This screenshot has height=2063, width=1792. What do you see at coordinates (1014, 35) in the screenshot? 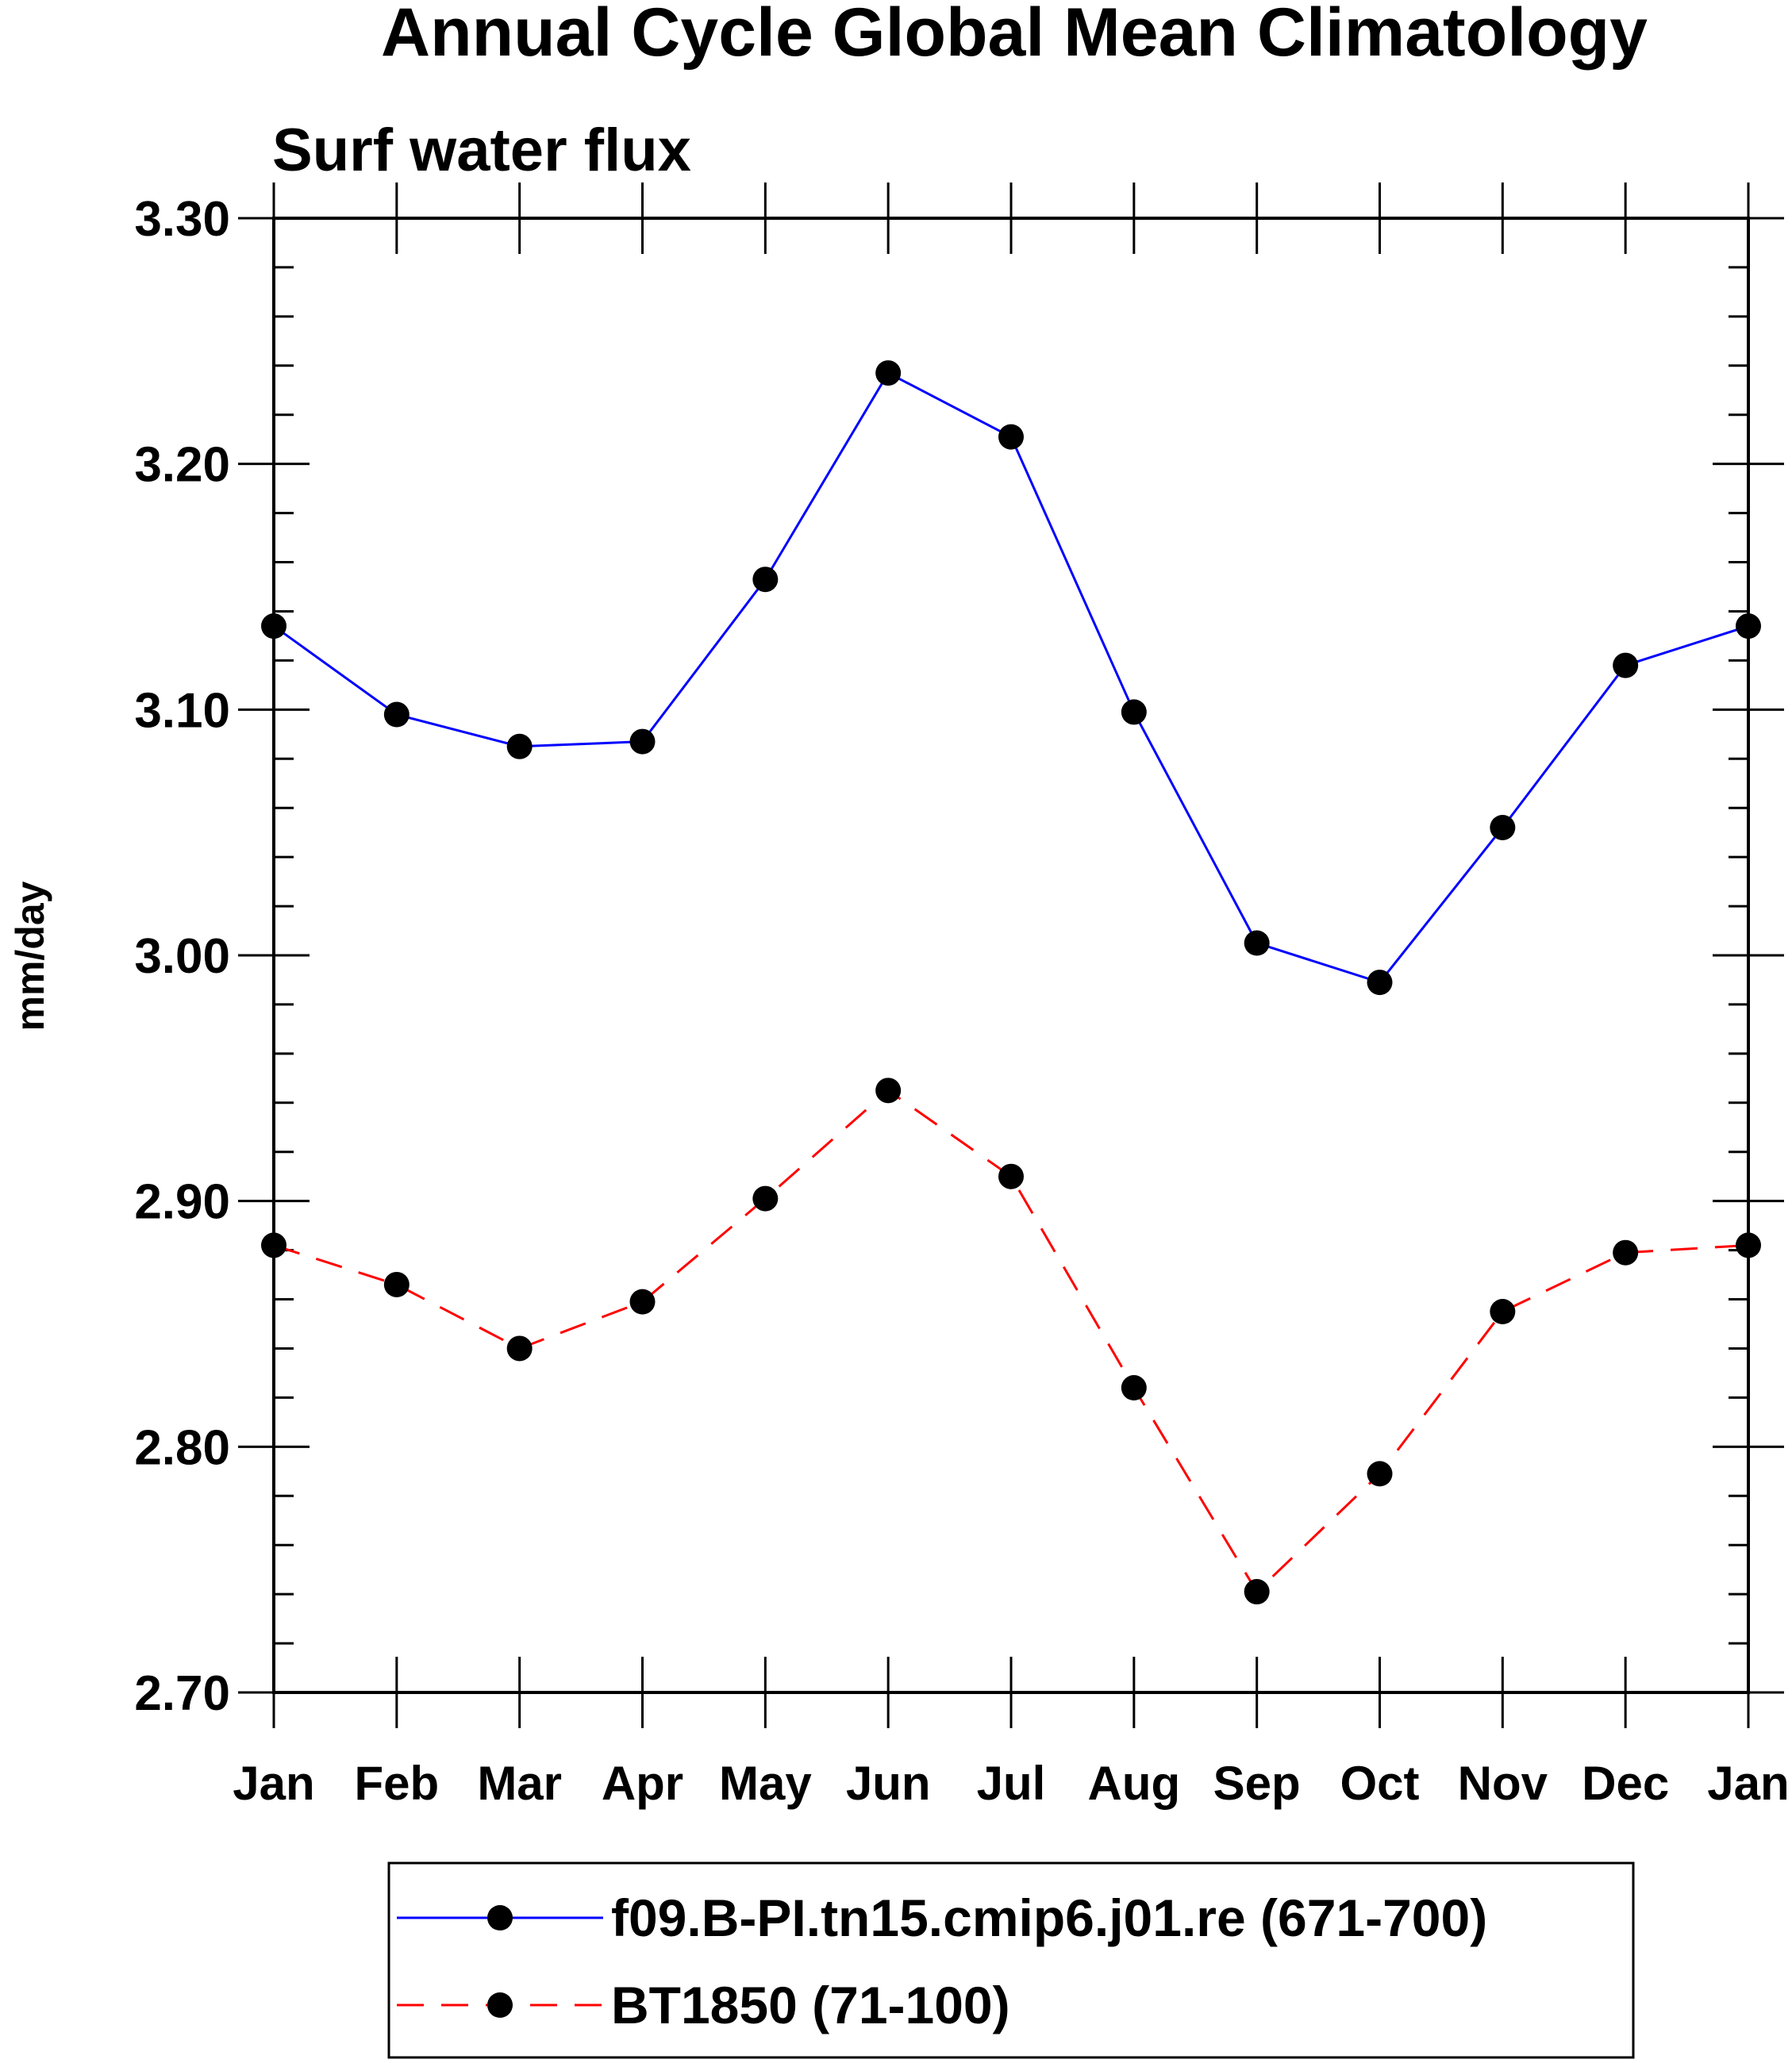
I see `chart-title: Annual Cycle Global Mean Climatology` at bounding box center [1014, 35].